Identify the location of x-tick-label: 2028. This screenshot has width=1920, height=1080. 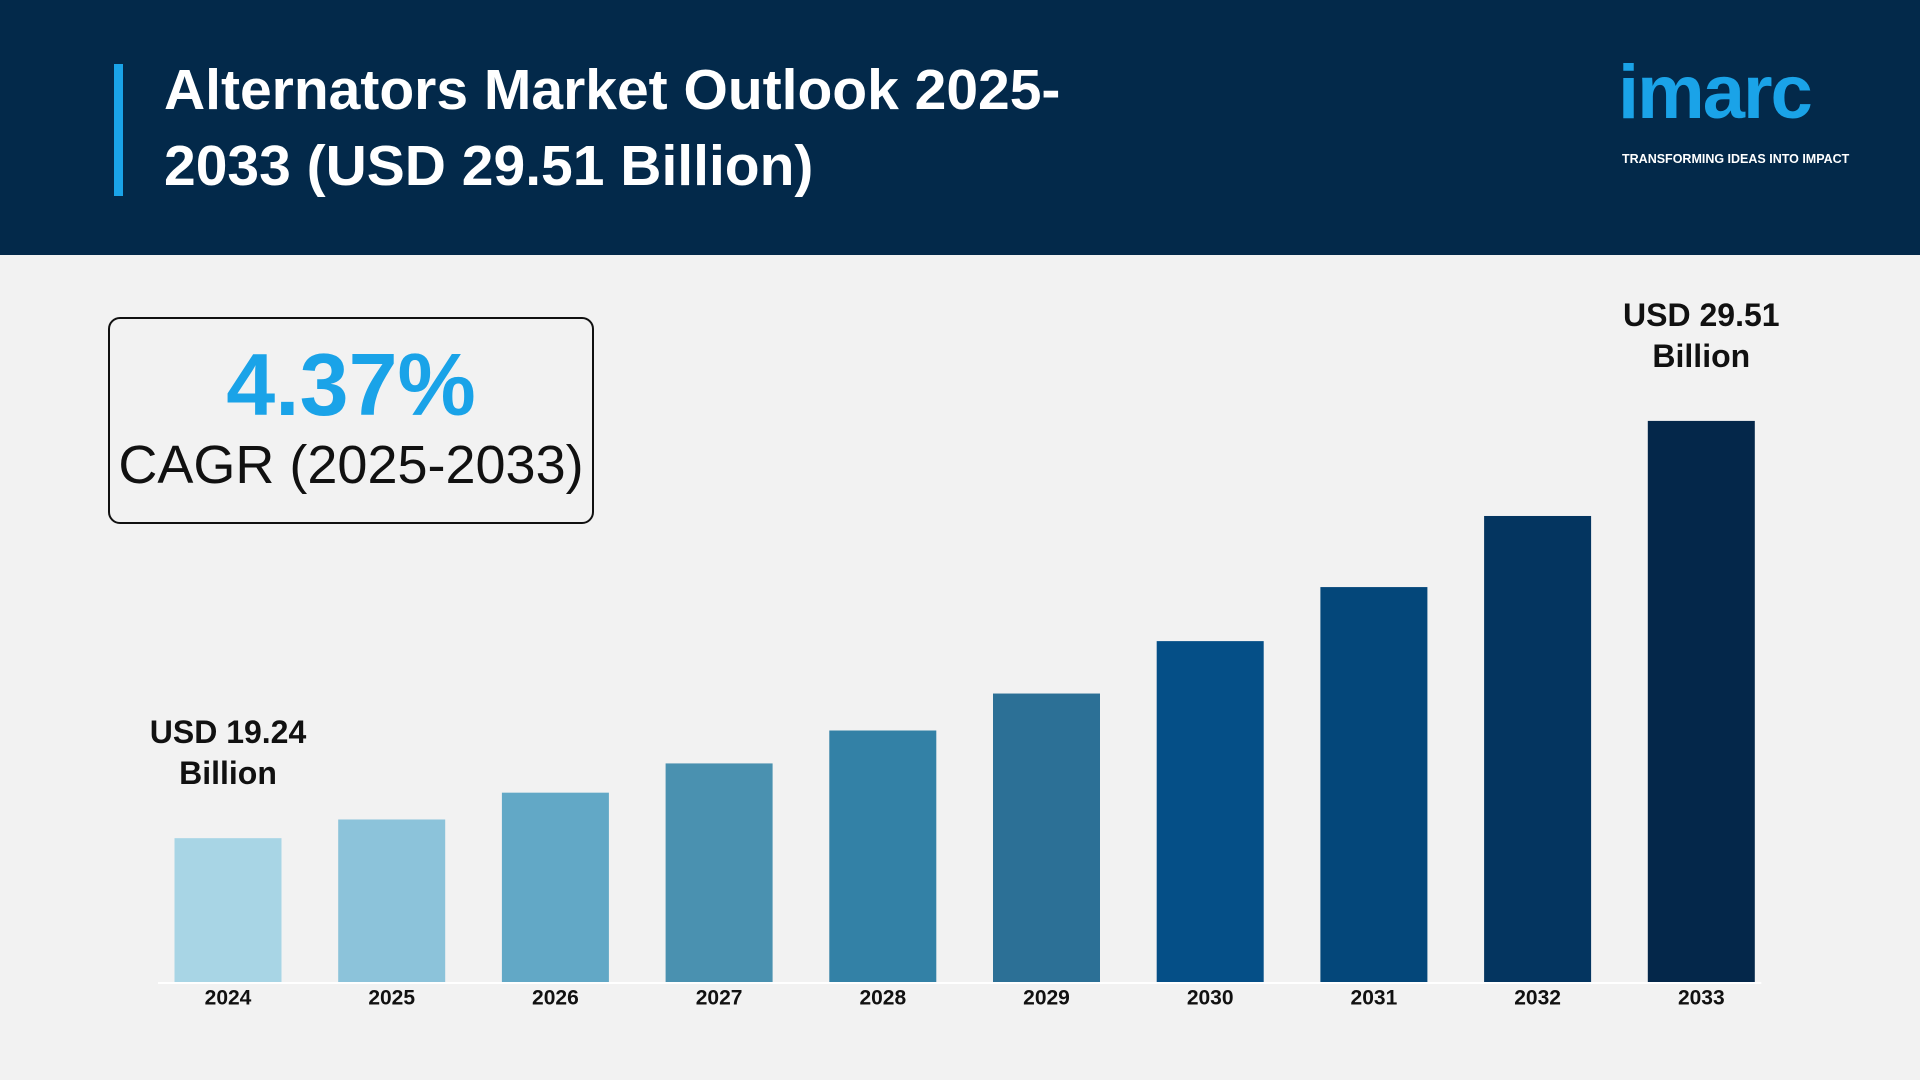
(882, 998).